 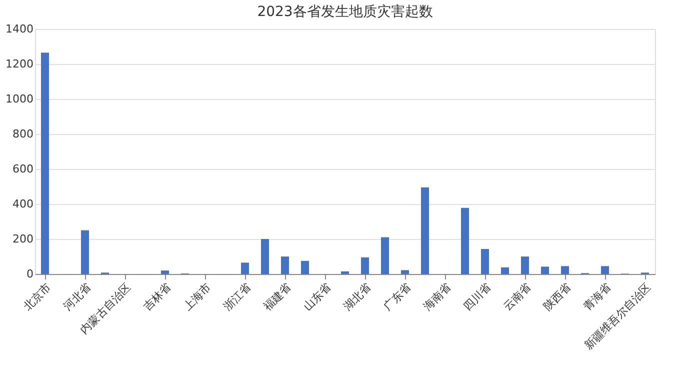 I want to click on x-tick-label: 上海市, so click(x=197, y=297).